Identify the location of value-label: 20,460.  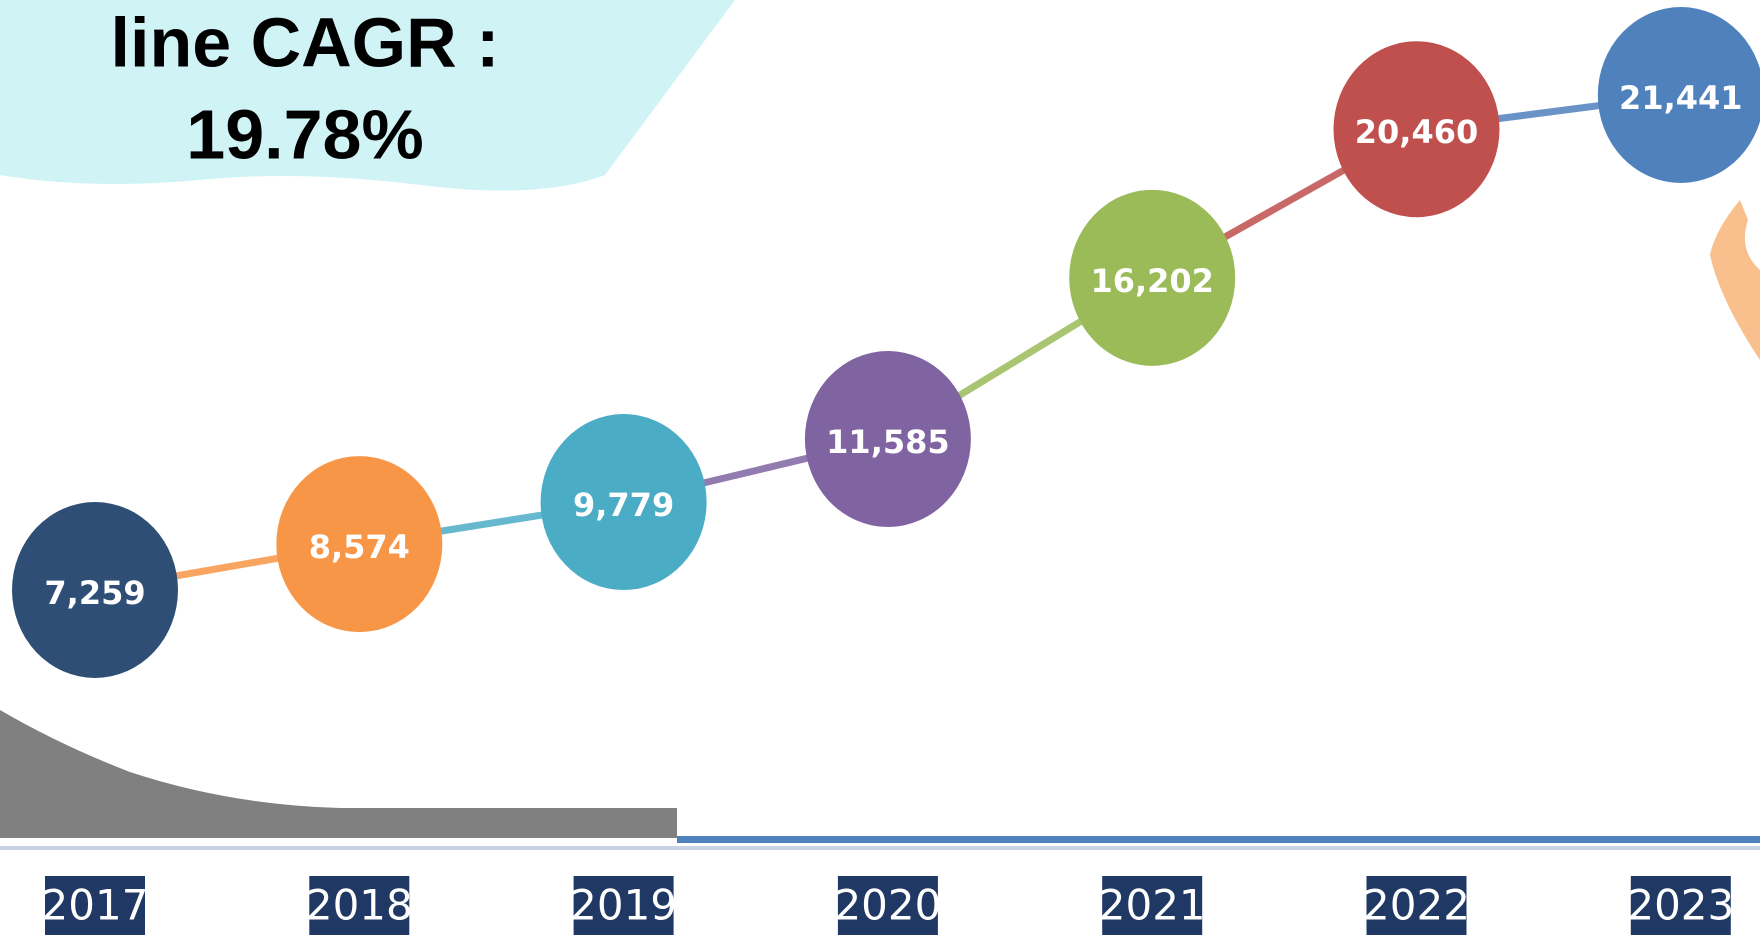
(1416, 132).